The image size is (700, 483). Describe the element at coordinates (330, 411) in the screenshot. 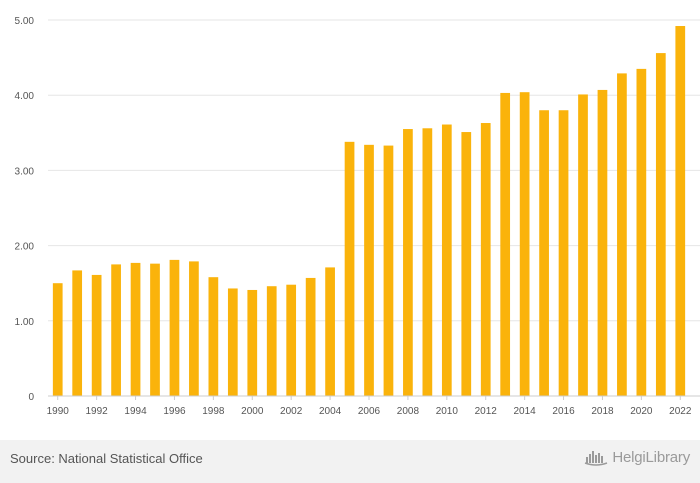

I see `x-tick-label: 2004` at that location.